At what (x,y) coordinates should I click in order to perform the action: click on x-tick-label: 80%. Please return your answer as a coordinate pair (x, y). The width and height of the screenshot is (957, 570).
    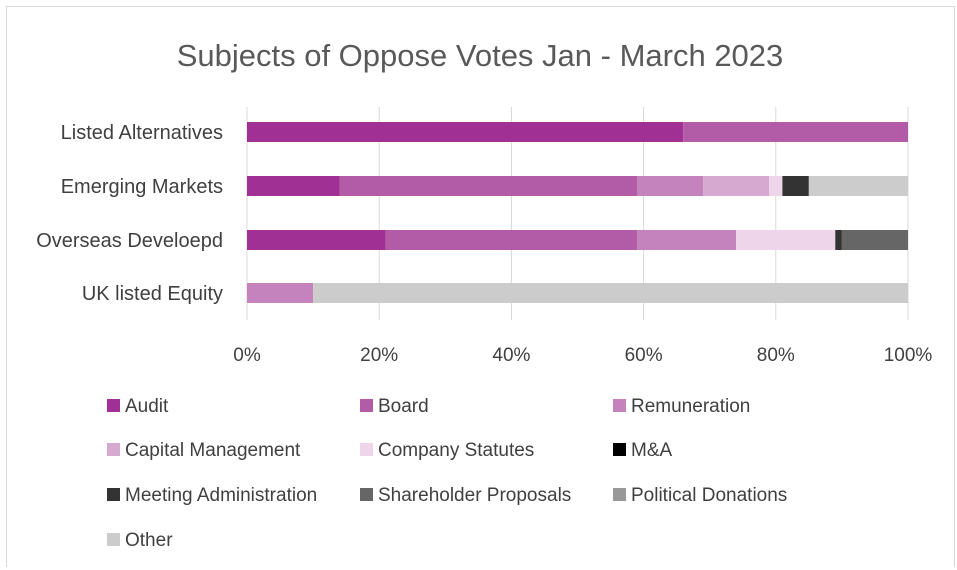
    Looking at the image, I should click on (776, 355).